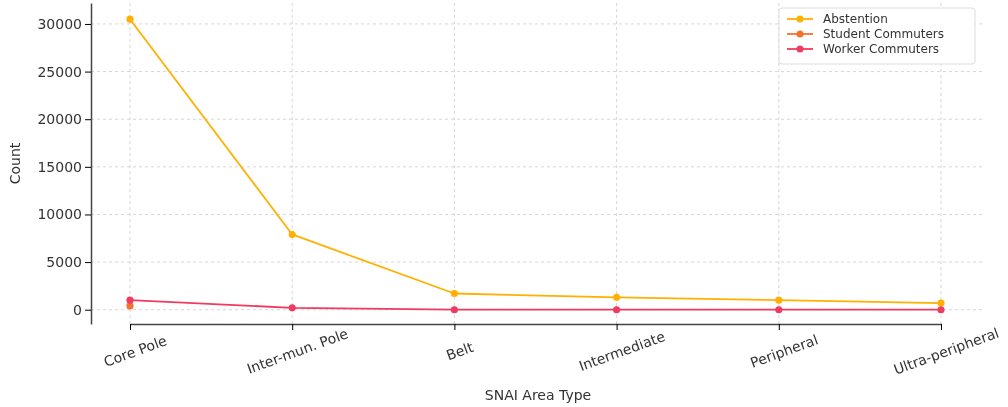 The width and height of the screenshot is (1008, 407). What do you see at coordinates (855, 19) in the screenshot?
I see `legend-label: Abstention` at bounding box center [855, 19].